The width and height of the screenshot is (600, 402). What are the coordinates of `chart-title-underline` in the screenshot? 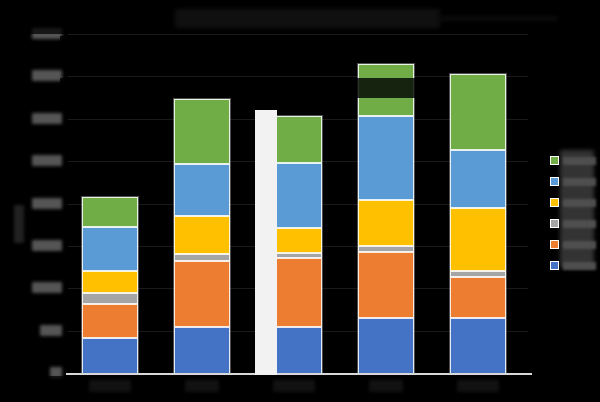 It's located at (498, 18).